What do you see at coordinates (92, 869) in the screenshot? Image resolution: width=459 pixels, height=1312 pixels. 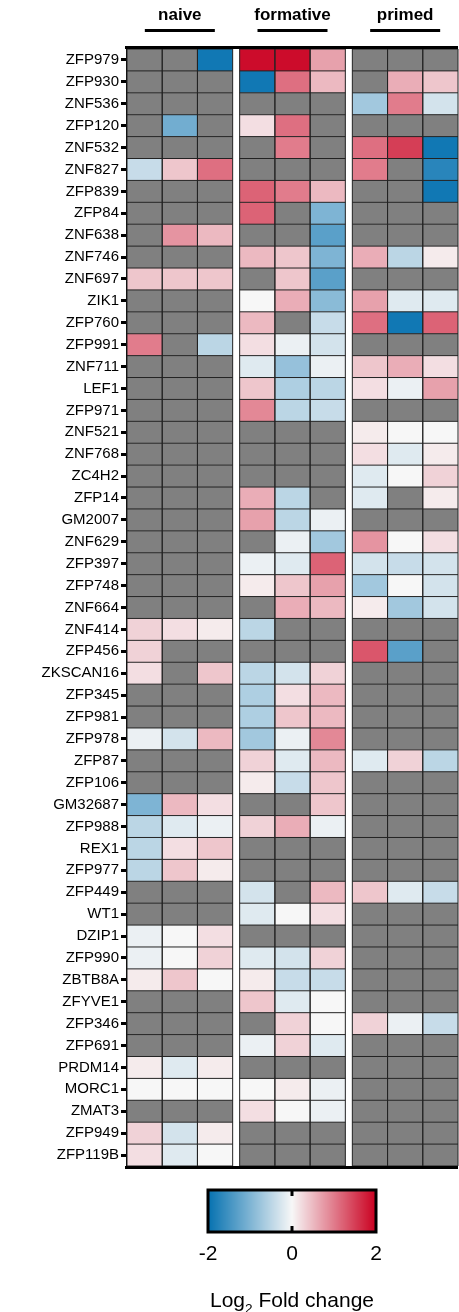 I see `y-tick-label: ZFP977` at bounding box center [92, 869].